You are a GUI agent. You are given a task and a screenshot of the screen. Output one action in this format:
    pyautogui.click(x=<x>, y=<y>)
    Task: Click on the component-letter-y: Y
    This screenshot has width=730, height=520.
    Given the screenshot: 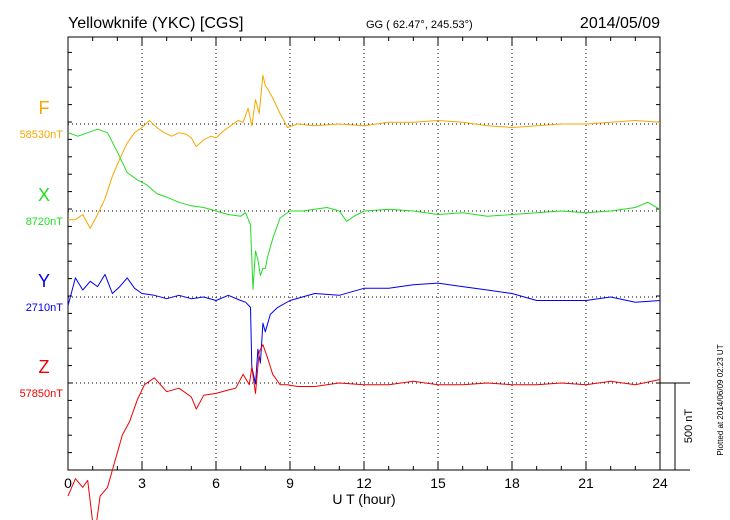 What is the action you would take?
    pyautogui.click(x=44, y=281)
    